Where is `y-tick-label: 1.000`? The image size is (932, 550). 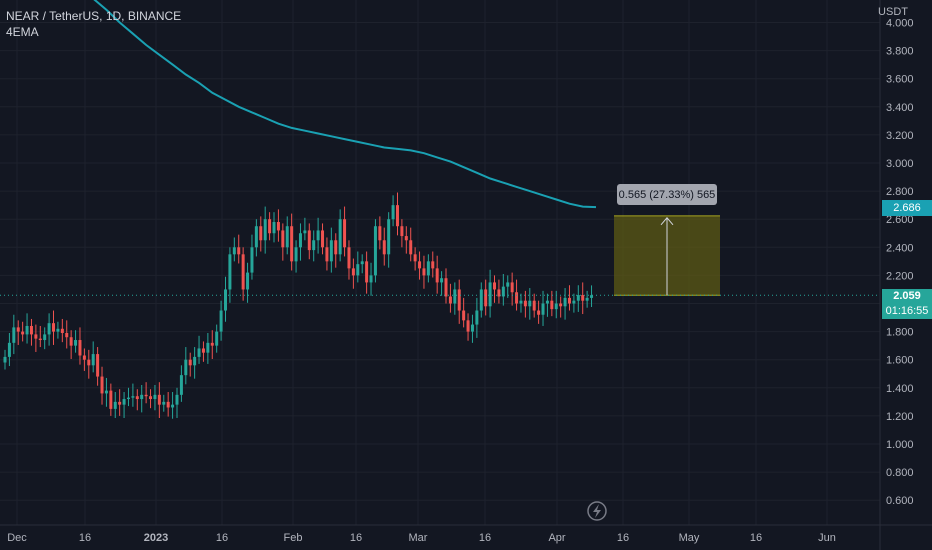
y-tick-label: 1.000 is located at coordinates (900, 445).